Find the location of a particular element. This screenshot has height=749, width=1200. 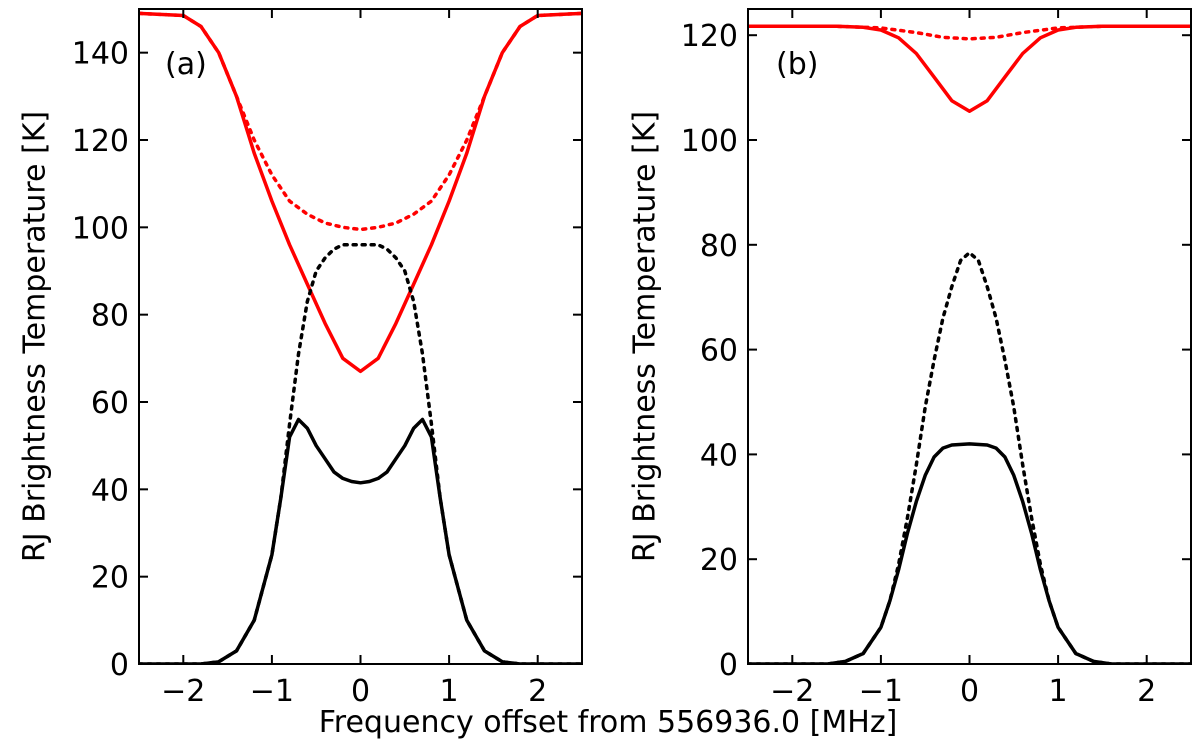

y-tick-label: 140 is located at coordinates (100, 54).